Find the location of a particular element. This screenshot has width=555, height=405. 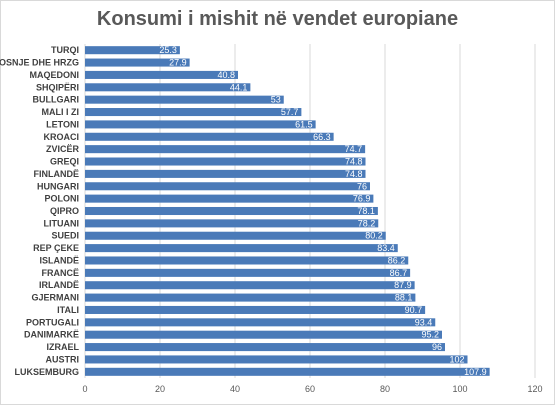

data-label: 80.2 is located at coordinates (374, 236).